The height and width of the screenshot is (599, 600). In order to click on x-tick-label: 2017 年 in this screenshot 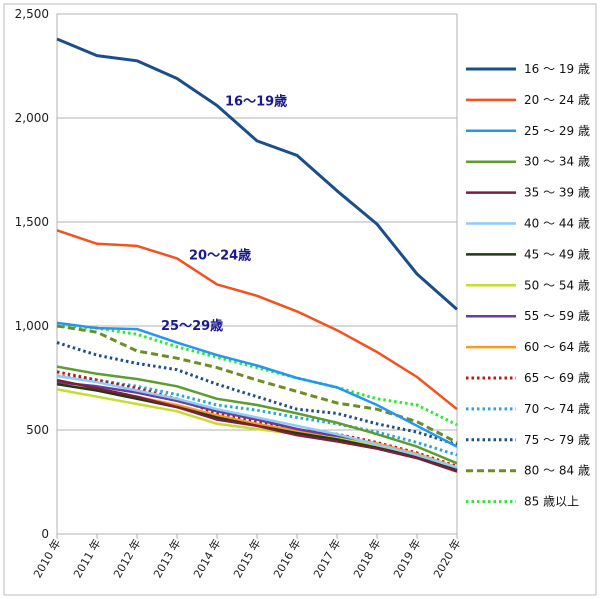, I will do `click(326, 559)`.